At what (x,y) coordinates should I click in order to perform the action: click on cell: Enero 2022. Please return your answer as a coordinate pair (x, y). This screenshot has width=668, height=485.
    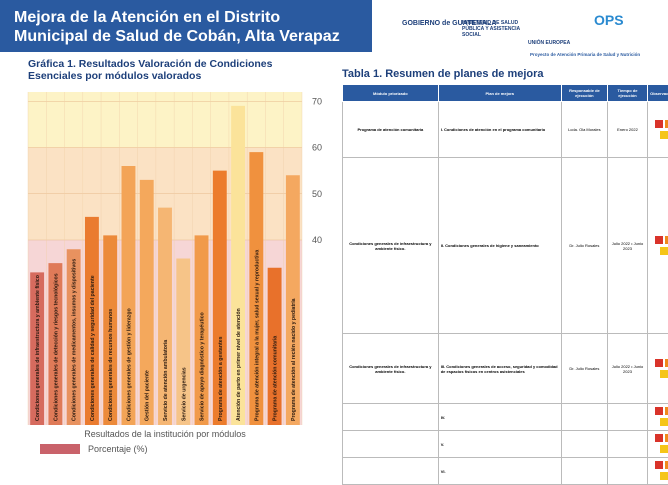
    Looking at the image, I should click on (628, 130).